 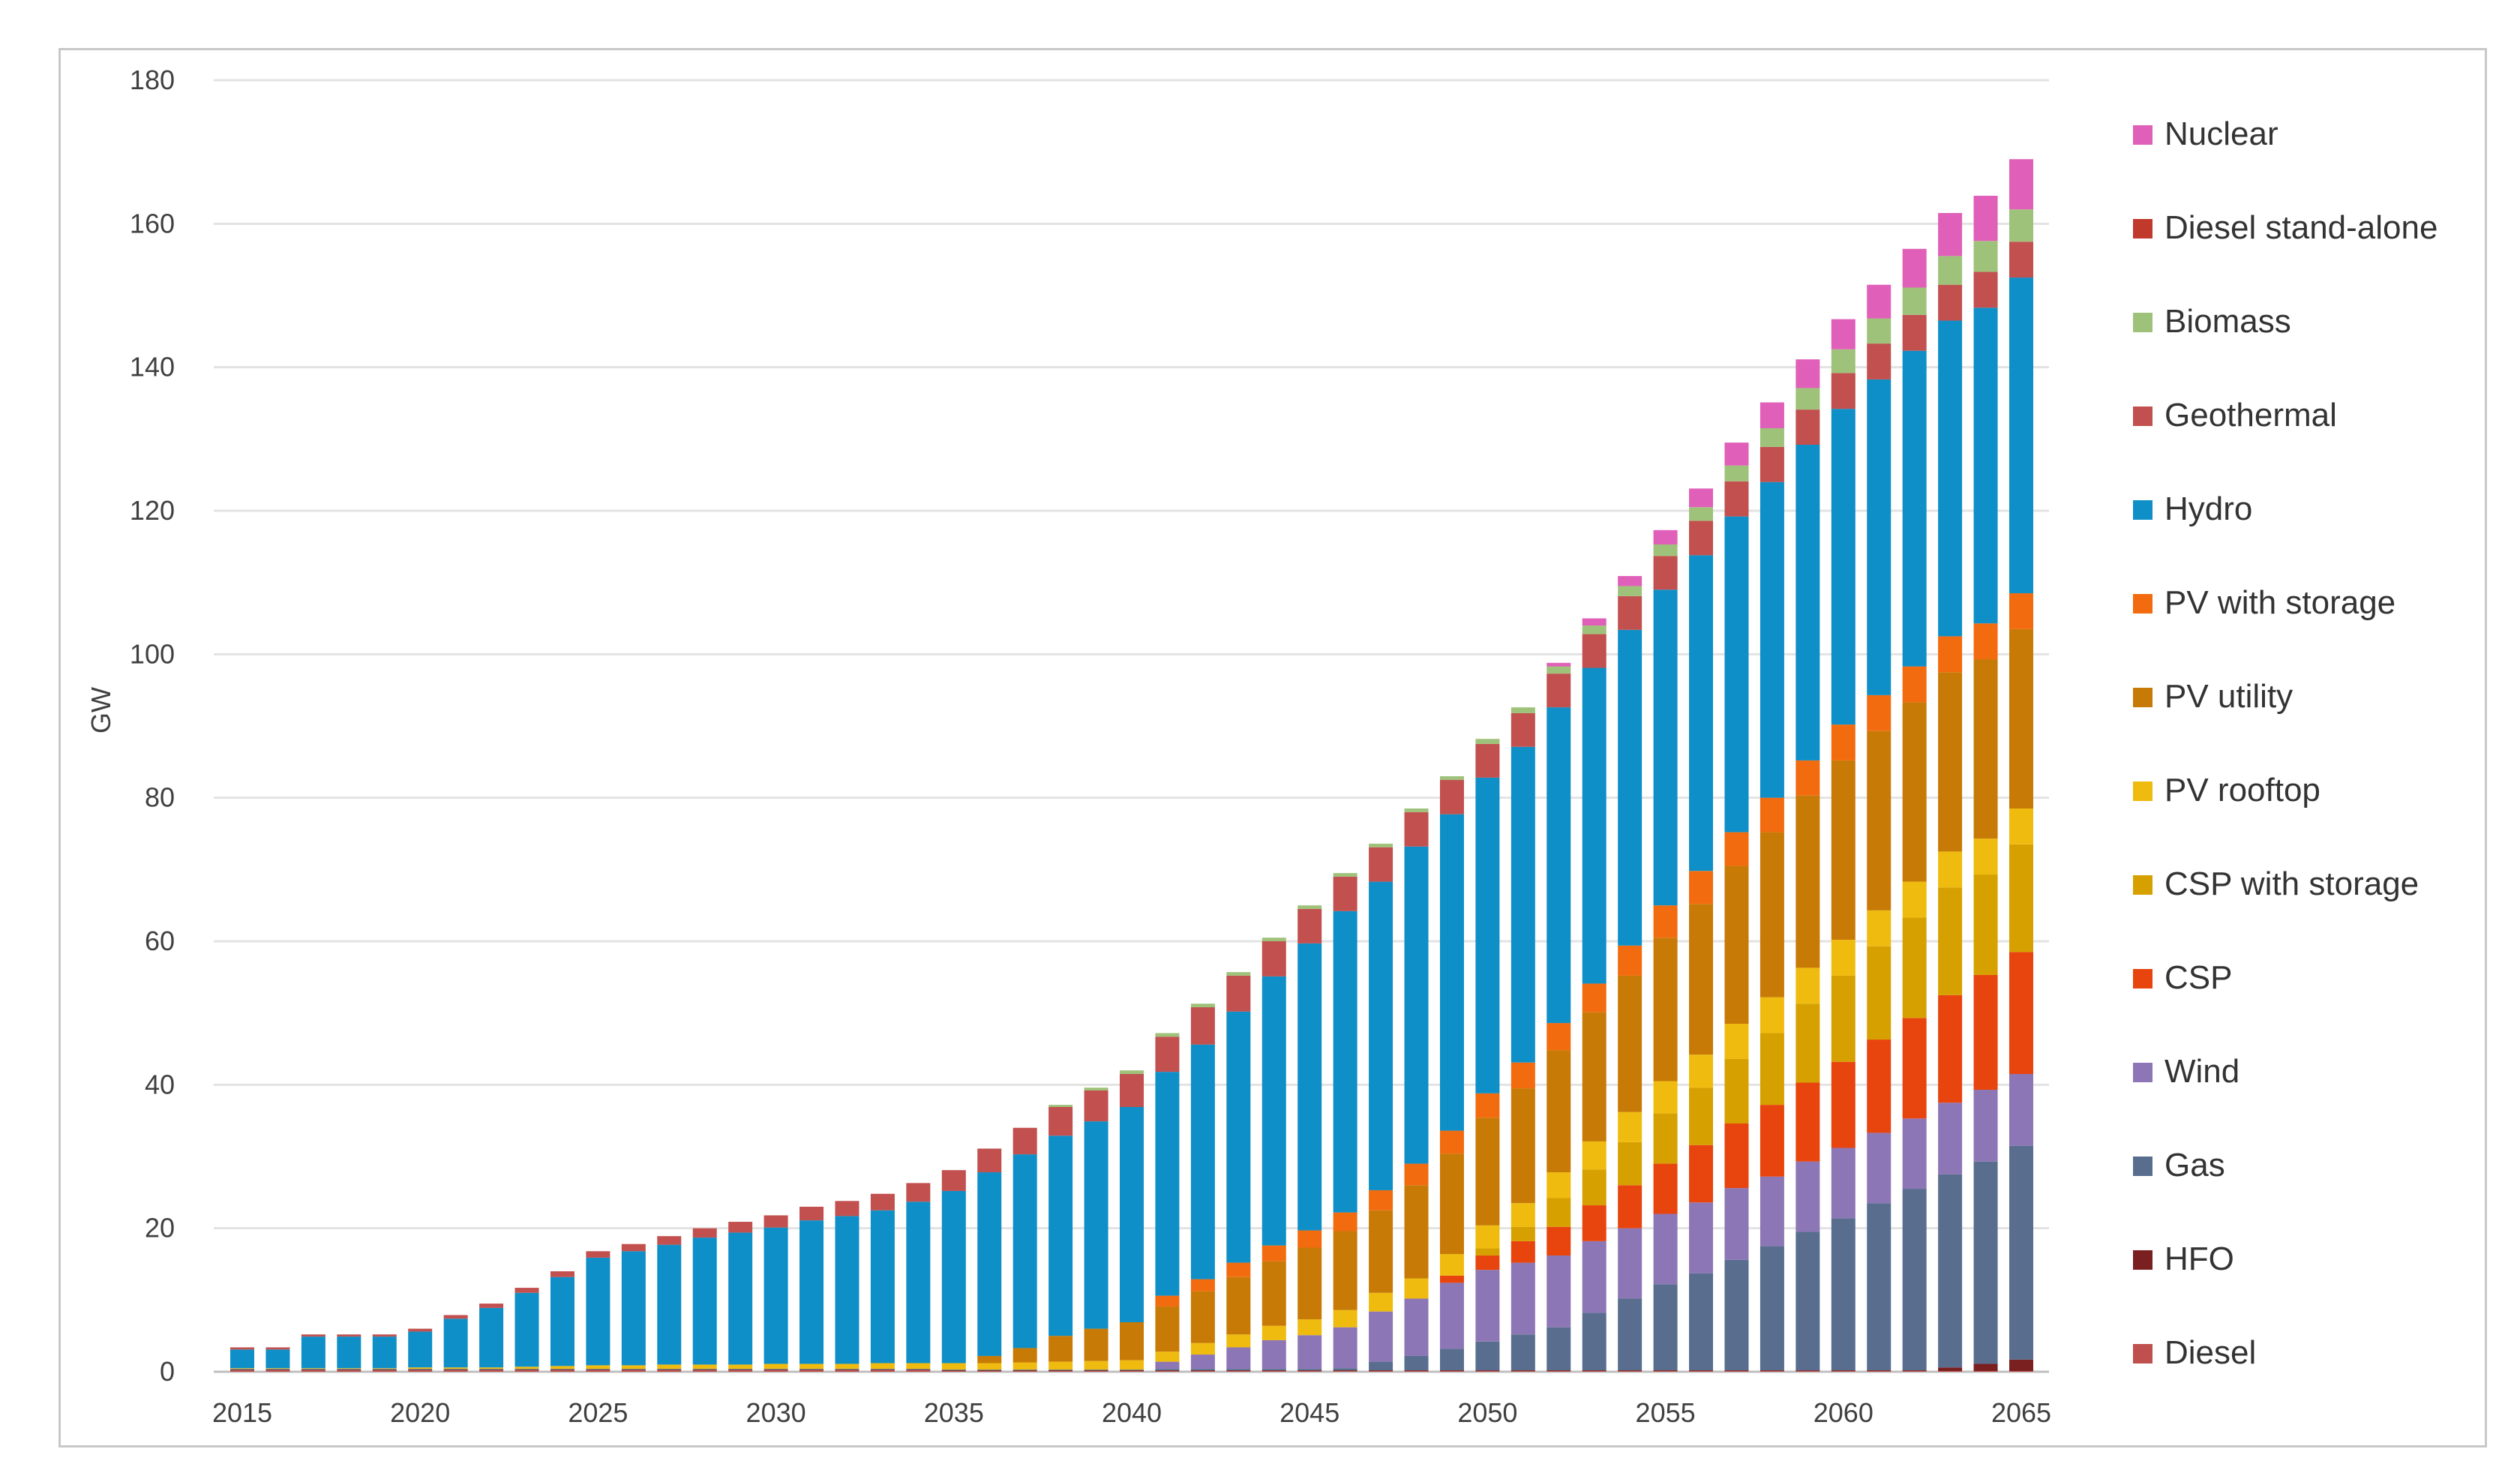 What do you see at coordinates (152, 223) in the screenshot?
I see `y-tick-label: 160` at bounding box center [152, 223].